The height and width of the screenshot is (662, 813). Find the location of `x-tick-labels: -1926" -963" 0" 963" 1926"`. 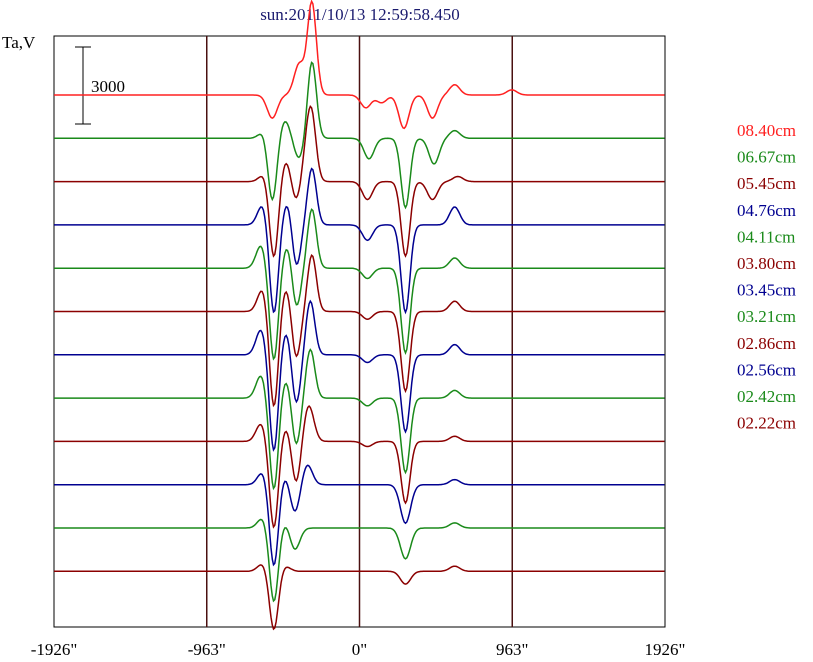

x-tick-labels: -1926" -963" 0" 963" 1926" is located at coordinates (358, 649).